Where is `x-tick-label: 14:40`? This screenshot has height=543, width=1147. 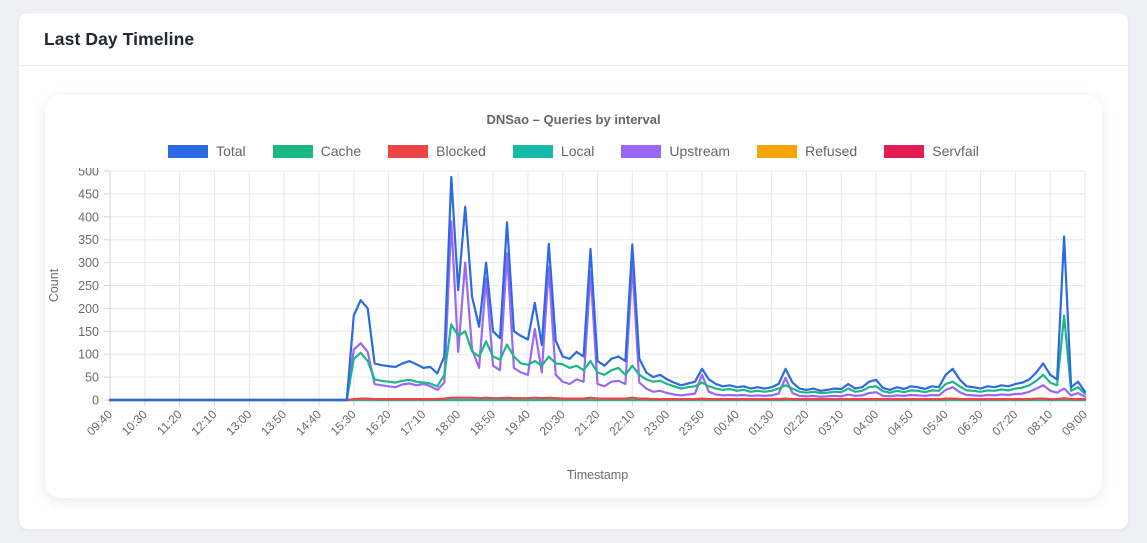
x-tick-label: 14:40 is located at coordinates (308, 422).